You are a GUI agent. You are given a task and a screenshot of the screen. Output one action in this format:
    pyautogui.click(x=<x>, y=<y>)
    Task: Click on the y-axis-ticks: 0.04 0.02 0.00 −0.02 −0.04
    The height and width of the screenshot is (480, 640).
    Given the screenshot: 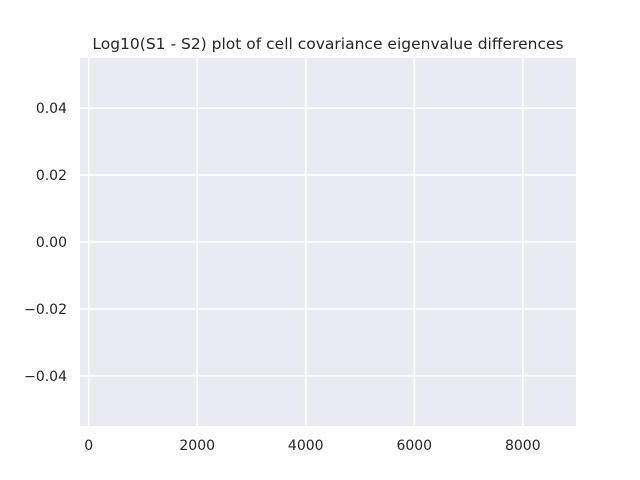 What is the action you would take?
    pyautogui.click(x=45, y=243)
    